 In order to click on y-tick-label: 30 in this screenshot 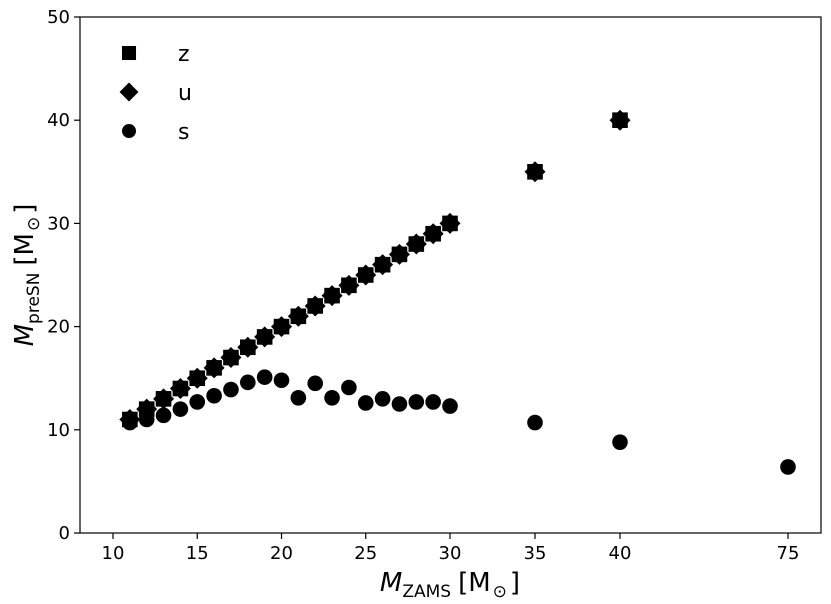, I will do `click(58, 223)`.